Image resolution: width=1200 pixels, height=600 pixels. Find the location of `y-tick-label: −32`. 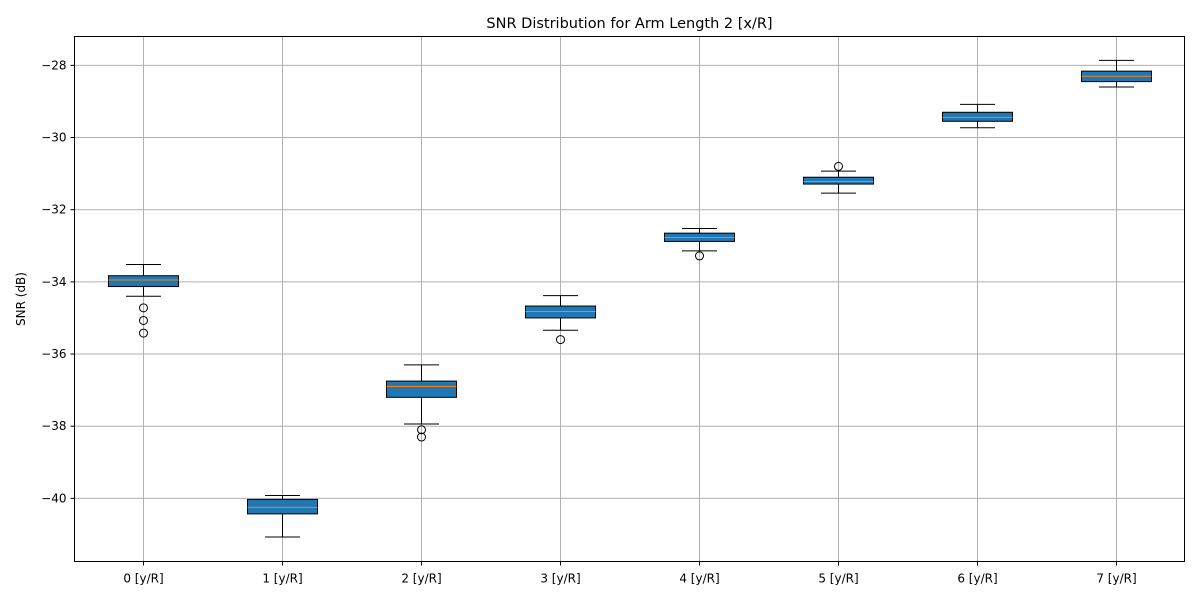

y-tick-label: −32 is located at coordinates (53, 210).